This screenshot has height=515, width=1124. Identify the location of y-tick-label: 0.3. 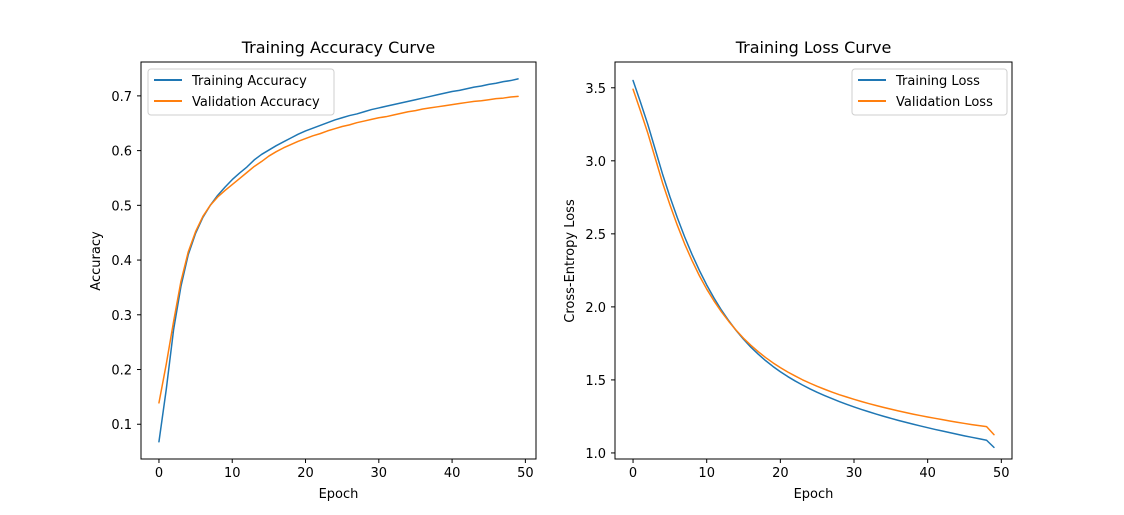
(121, 316).